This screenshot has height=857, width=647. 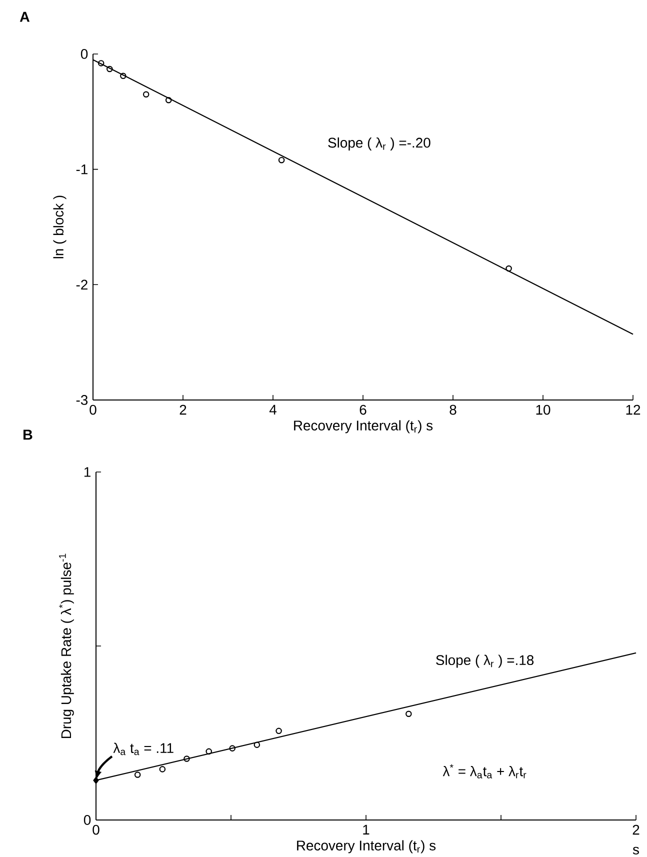 I want to click on annotation: Slope ( λ$_{r}$ ) =.18, so click(x=485, y=661).